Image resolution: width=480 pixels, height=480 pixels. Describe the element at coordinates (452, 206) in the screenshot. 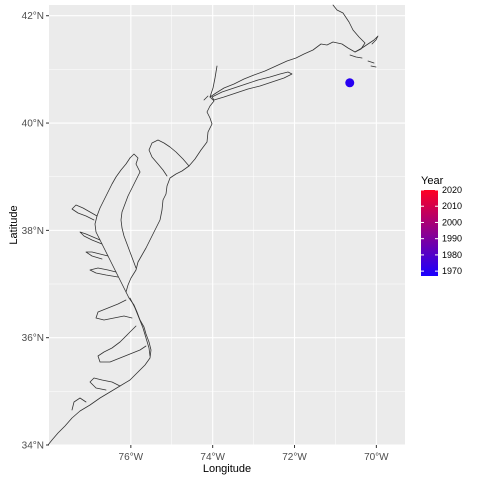

I see `legend-break-label: 2010` at that location.